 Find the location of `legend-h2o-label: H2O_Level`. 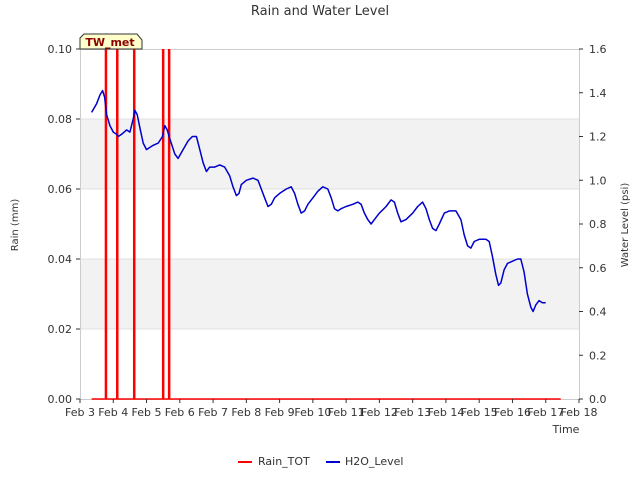

legend-h2o-label: H2O_Level is located at coordinates (374, 461).